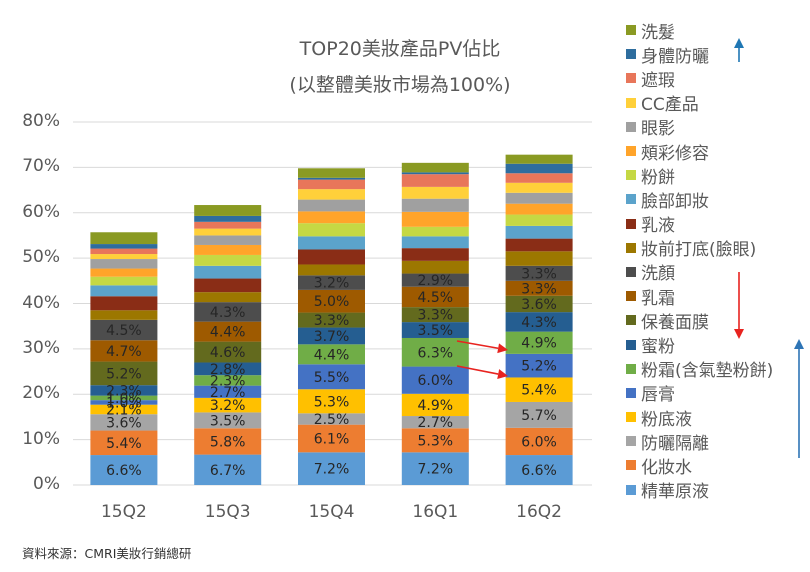  What do you see at coordinates (46, 484) in the screenshot?
I see `y-tick-label: 0%` at bounding box center [46, 484].